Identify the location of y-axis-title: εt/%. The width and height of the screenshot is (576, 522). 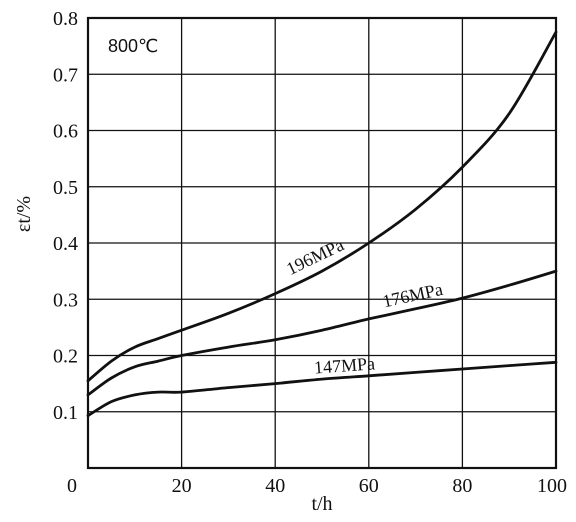
(24, 214).